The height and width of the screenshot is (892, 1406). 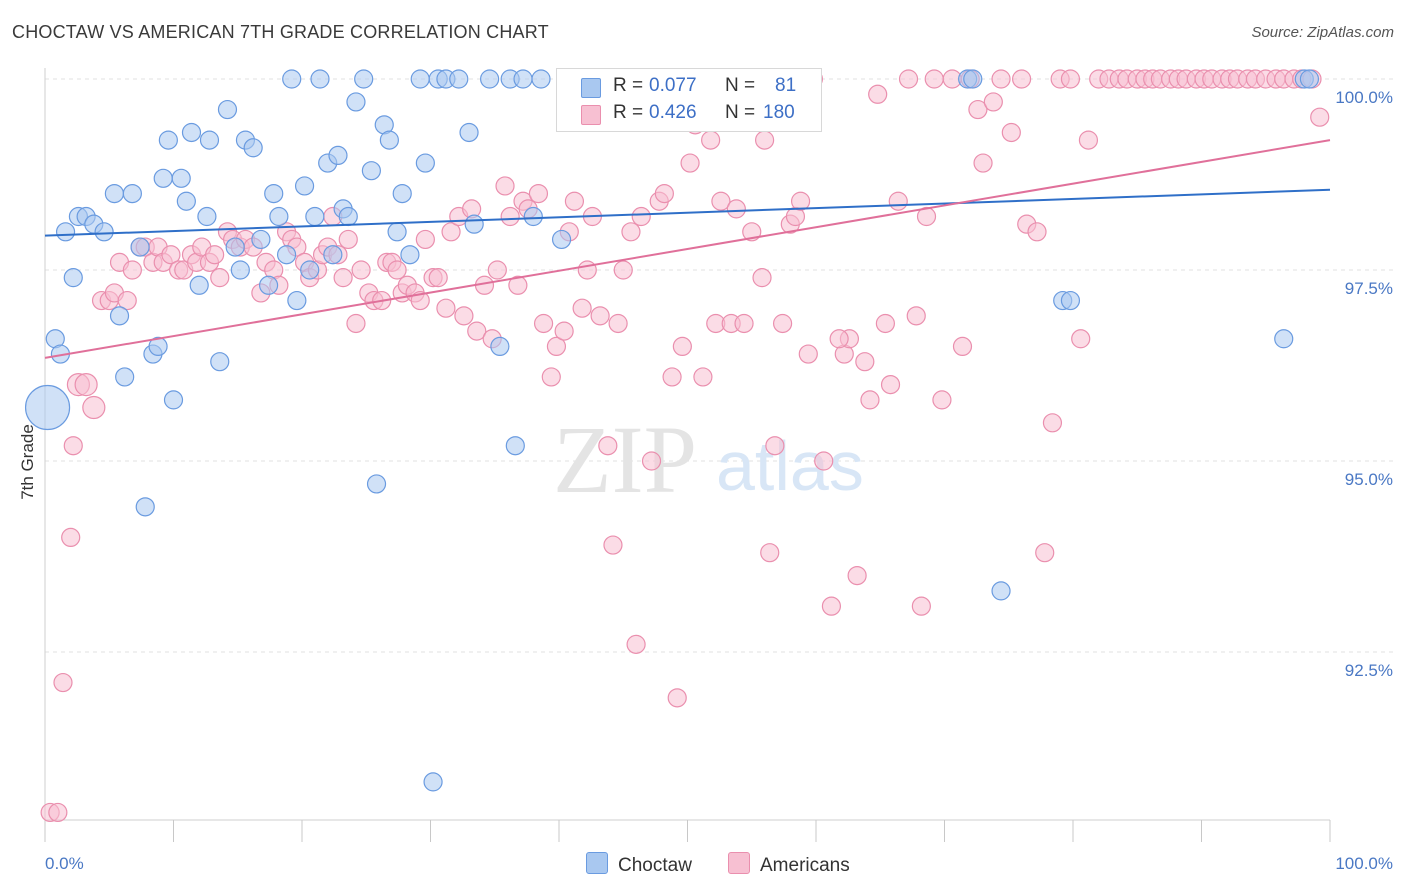 I want to click on stats-legend: R = 0.077 N = 81 R = 0.426 N = 180, so click(x=689, y=100).